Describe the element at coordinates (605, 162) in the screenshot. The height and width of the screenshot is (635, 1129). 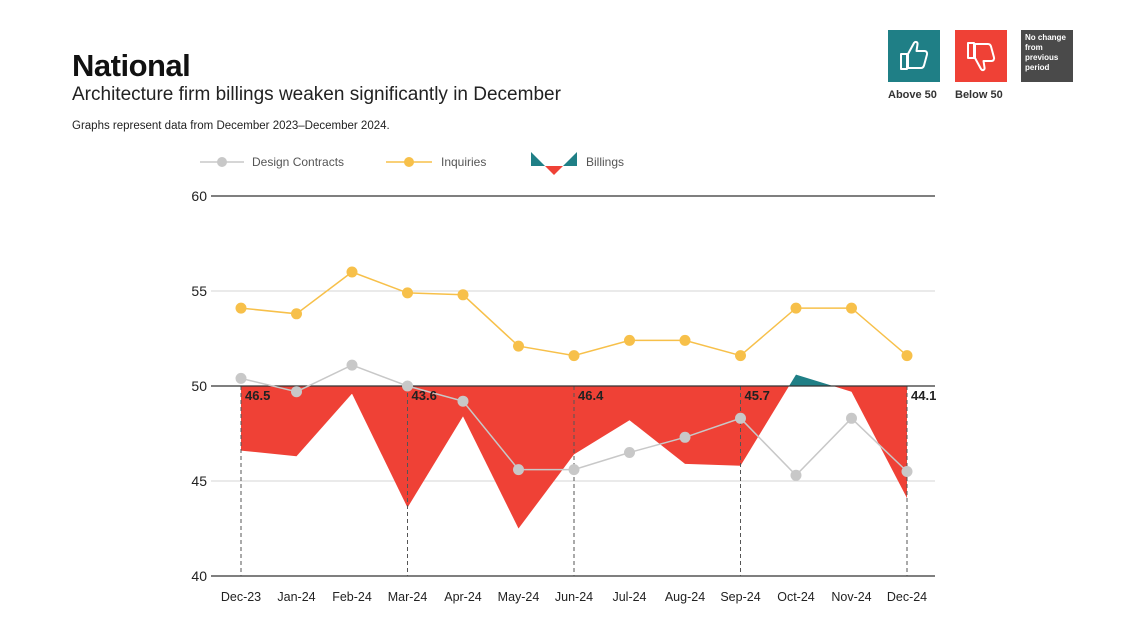
I see `legend-billings-label: Billings` at that location.